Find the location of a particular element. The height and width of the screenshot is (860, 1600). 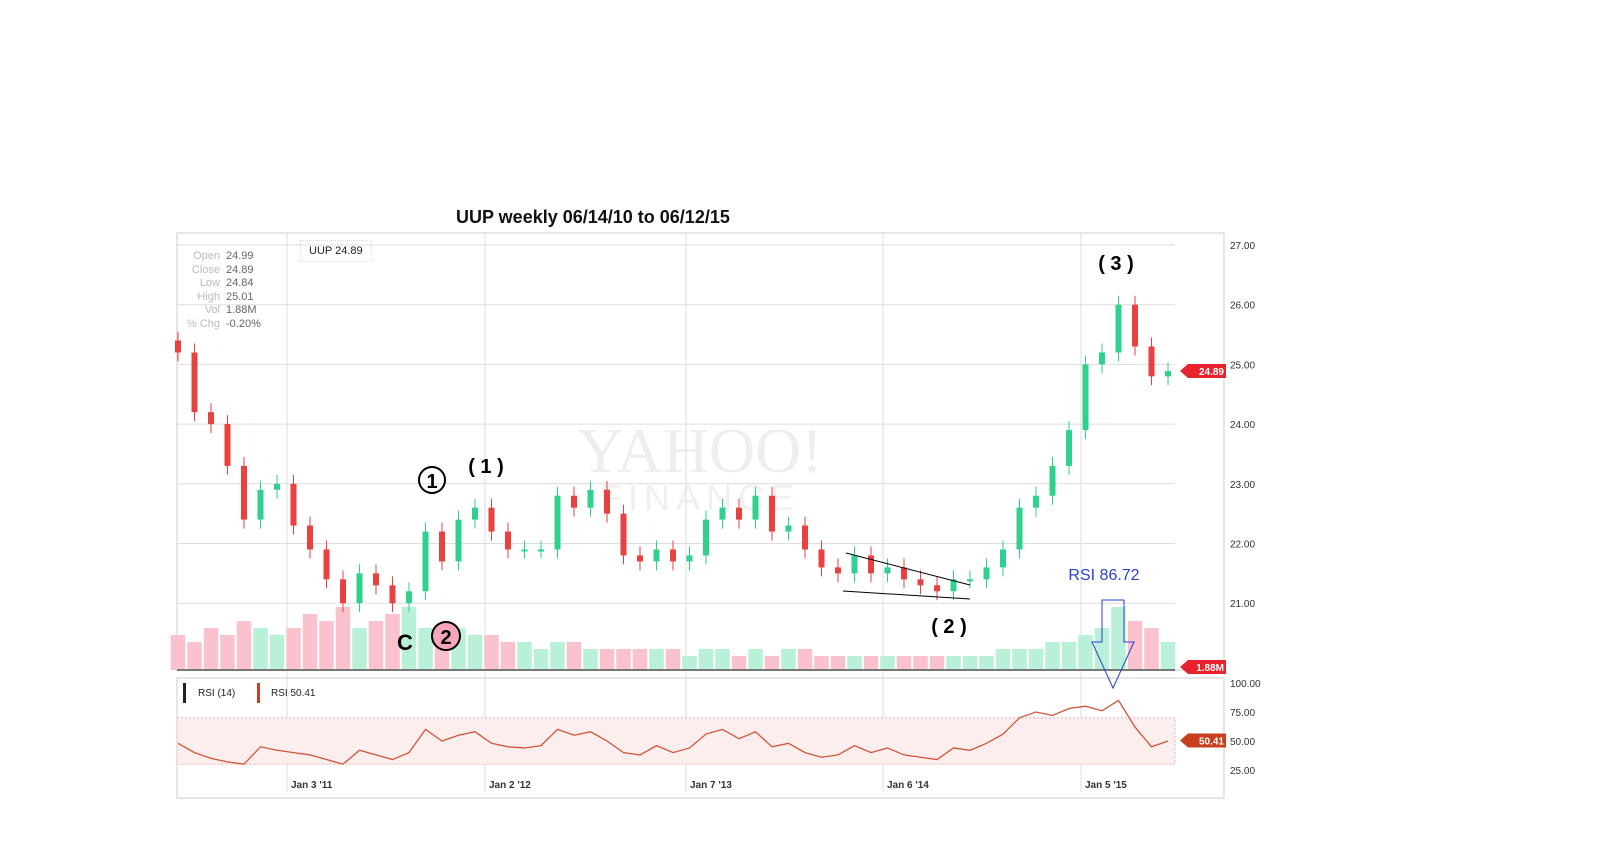

vol-value: 1.88M is located at coordinates (241, 310).